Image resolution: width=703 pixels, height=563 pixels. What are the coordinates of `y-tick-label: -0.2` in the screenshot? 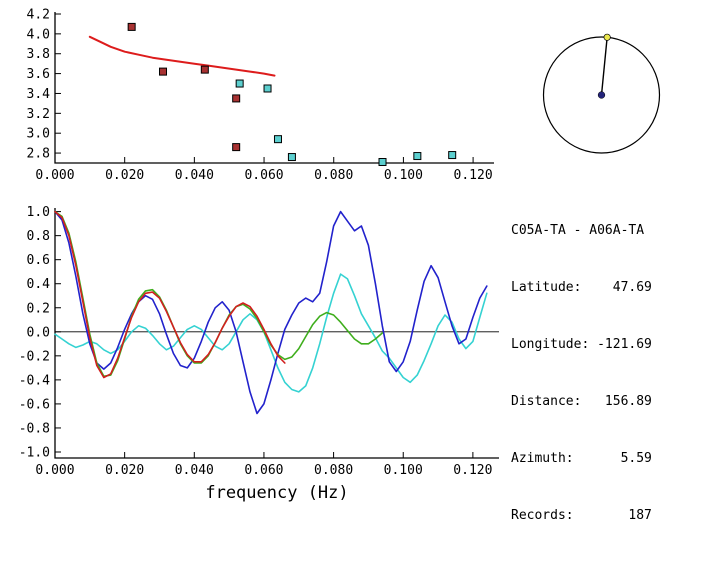 It's located at (34, 356).